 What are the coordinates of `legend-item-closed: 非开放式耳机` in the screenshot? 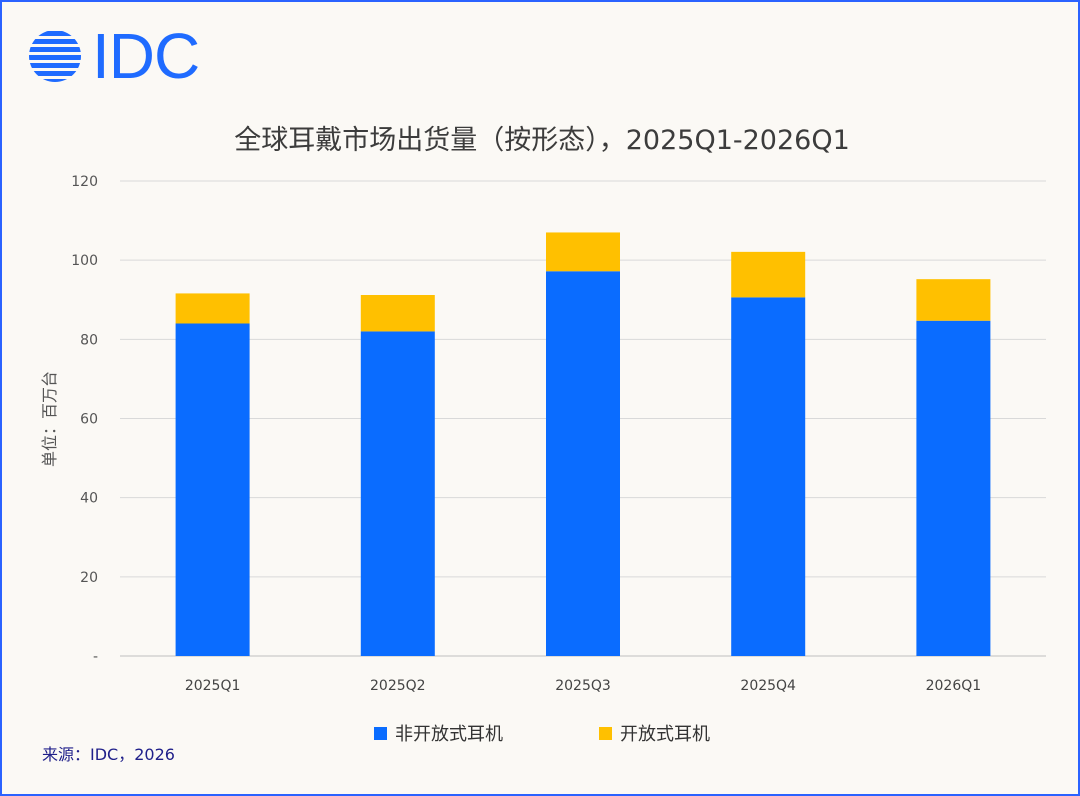 It's located at (438, 733).